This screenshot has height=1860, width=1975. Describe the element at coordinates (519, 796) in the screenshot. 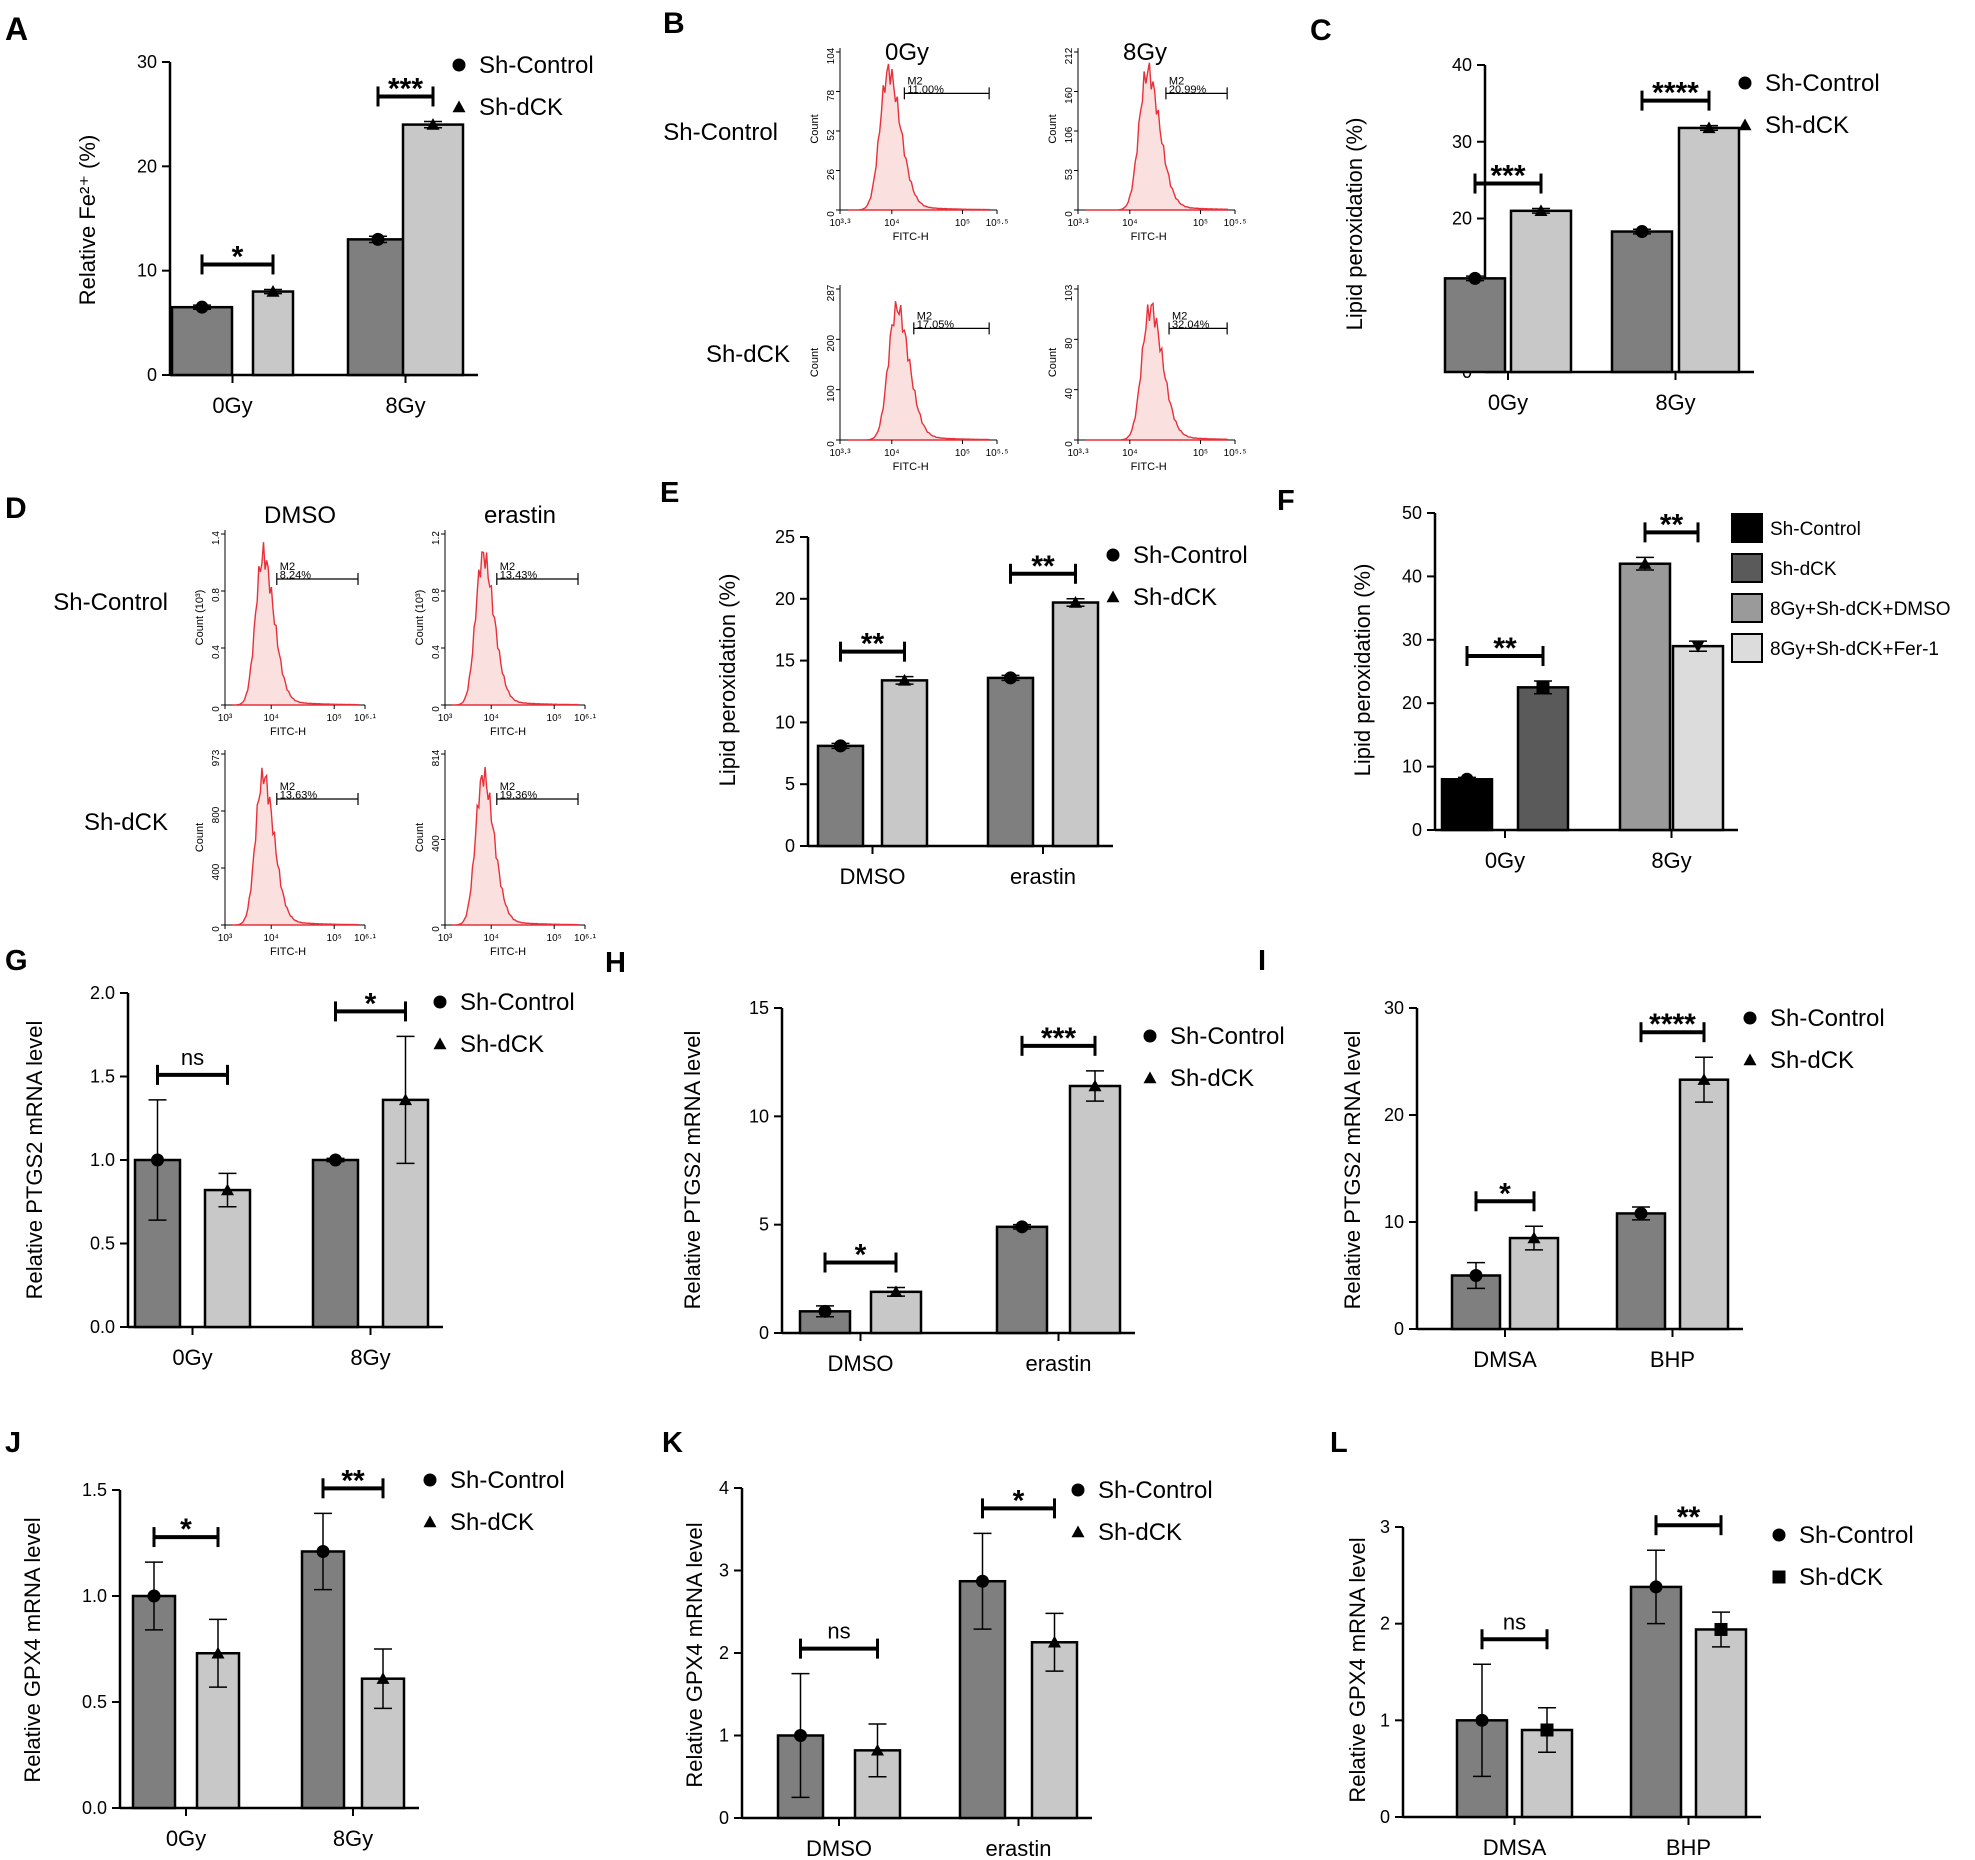

I see `gate-percent: 19.36%` at that location.